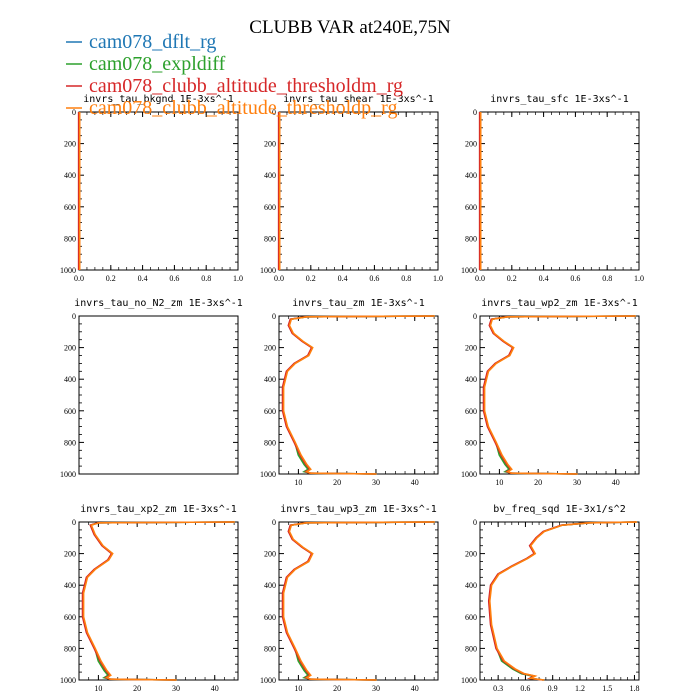 This screenshot has height=700, width=700. What do you see at coordinates (358, 99) in the screenshot?
I see `panel-title: invrs_tau_shear 1E-3xs^-1` at bounding box center [358, 99].